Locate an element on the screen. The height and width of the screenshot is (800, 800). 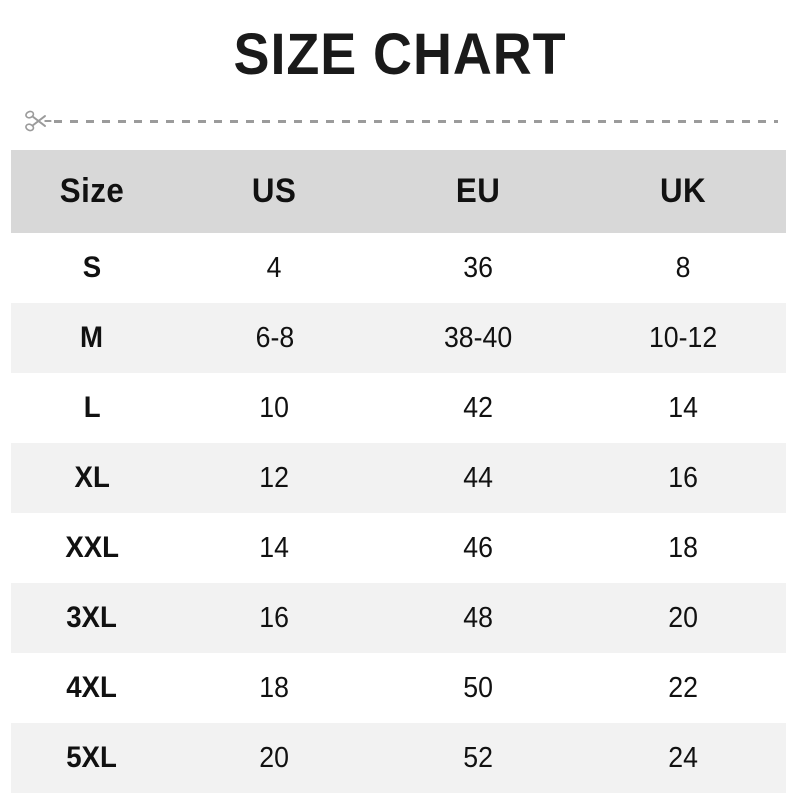
dashed-cut-line is located at coordinates (416, 121).